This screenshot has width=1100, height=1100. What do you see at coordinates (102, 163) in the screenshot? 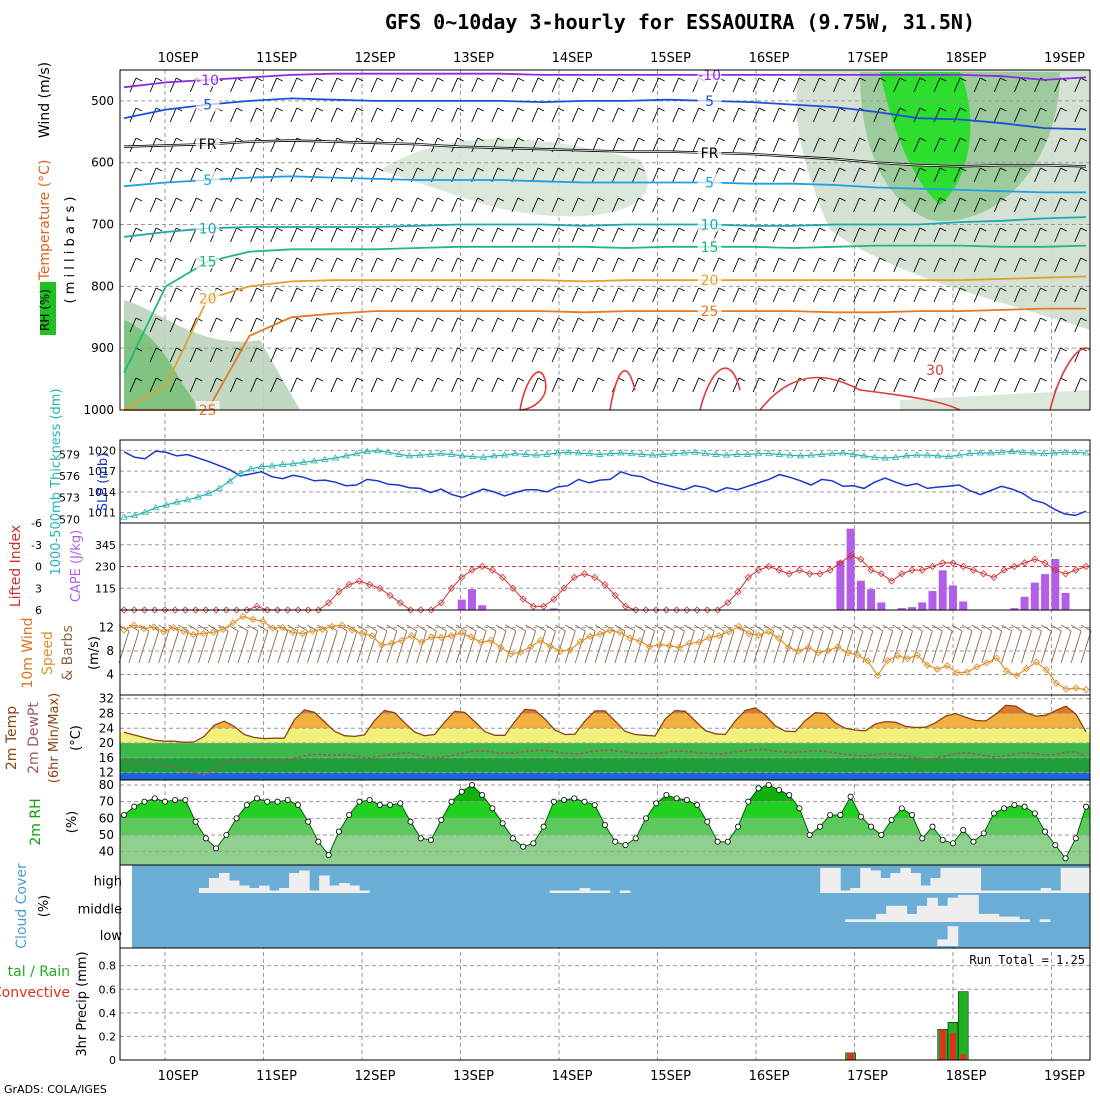
I see `pressure-tick-label: 600` at bounding box center [102, 163].